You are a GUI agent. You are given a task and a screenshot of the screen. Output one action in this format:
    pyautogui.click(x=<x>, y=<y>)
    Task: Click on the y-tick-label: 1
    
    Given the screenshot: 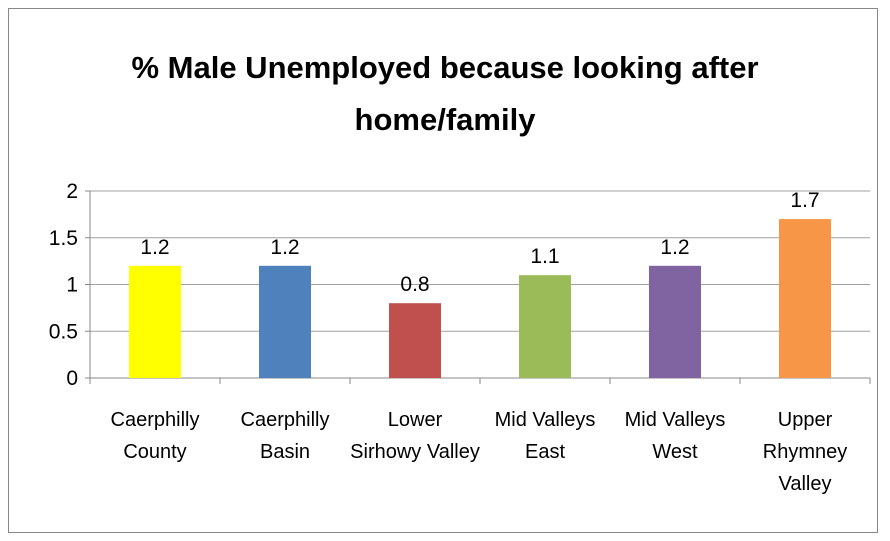 What is the action you would take?
    pyautogui.click(x=72, y=285)
    